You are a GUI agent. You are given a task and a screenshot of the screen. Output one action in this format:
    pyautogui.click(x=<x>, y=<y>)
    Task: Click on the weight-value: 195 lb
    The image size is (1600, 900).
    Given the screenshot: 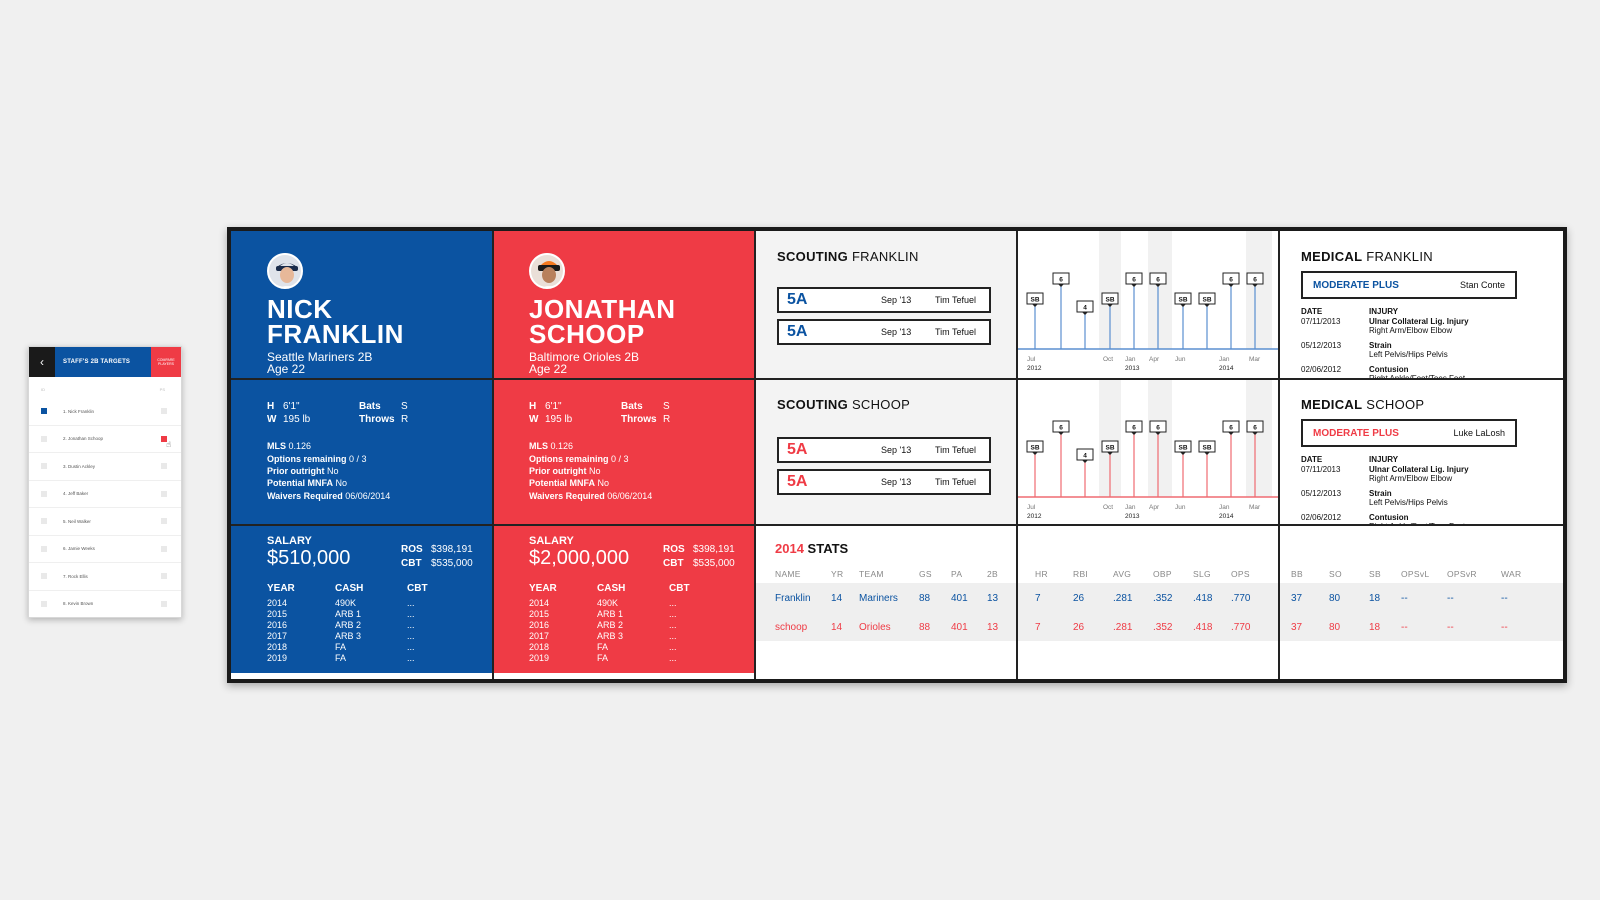 What is the action you would take?
    pyautogui.click(x=559, y=419)
    